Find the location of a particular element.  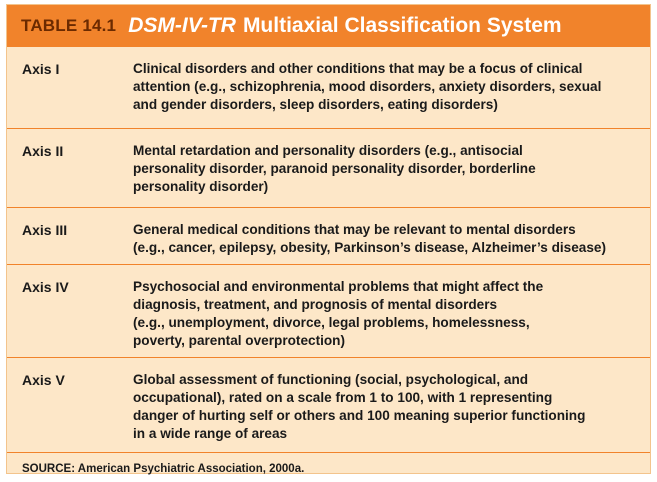

axis-label: Axis II is located at coordinates (43, 151).